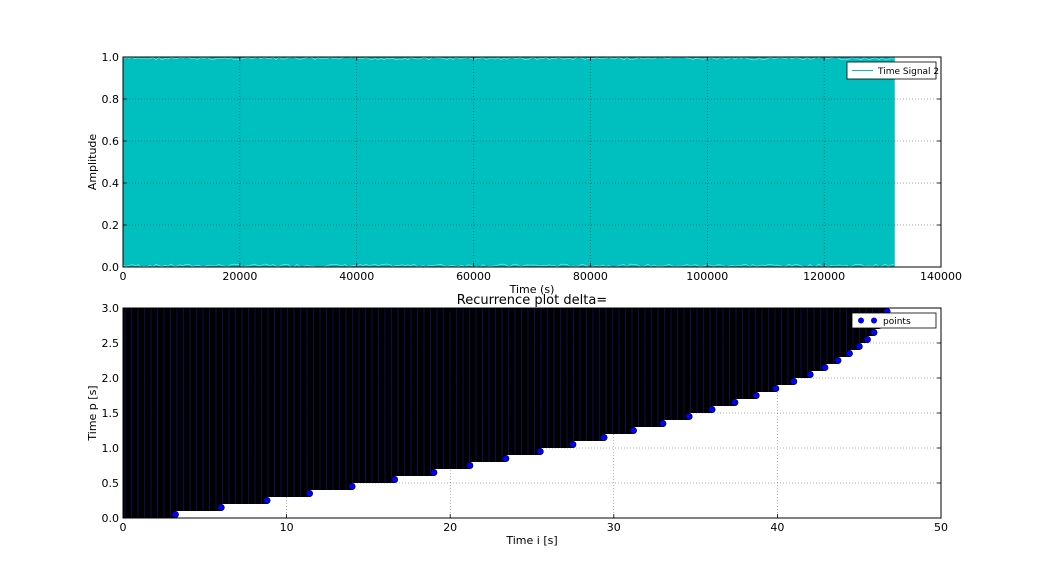  I want to click on signal-x-axis-label: Time (s), so click(532, 289).